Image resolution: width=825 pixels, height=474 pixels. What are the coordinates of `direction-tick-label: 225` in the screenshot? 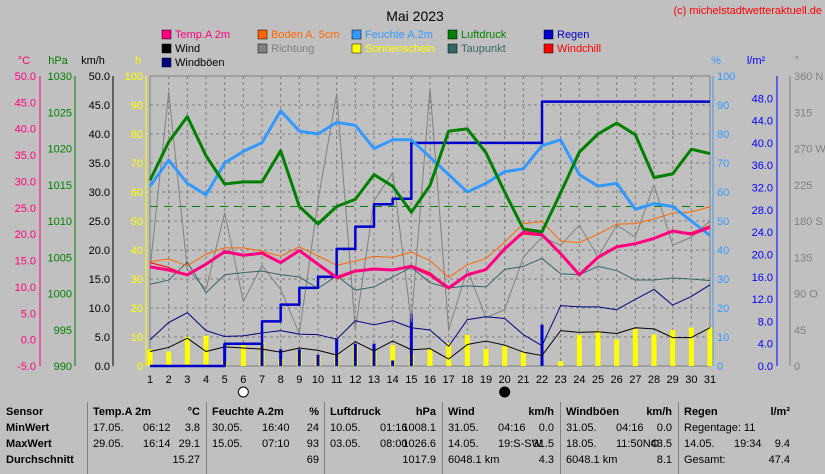 It's located at (803, 186).